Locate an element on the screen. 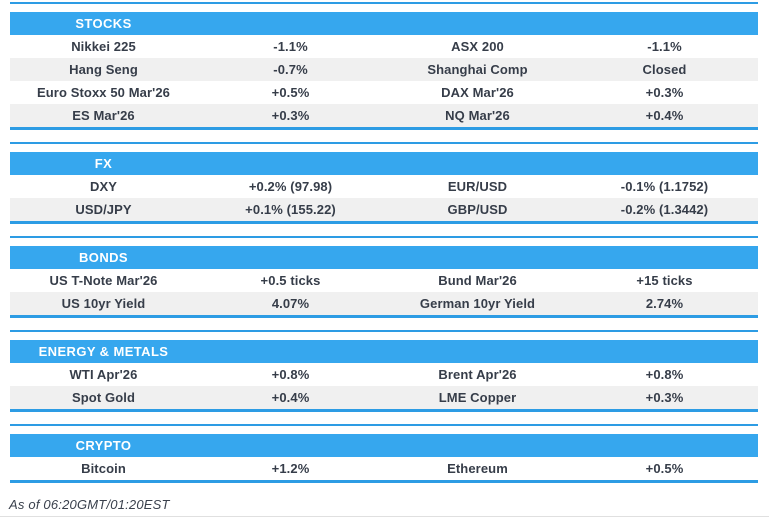 The height and width of the screenshot is (528, 769). instrument-change: 2.74% is located at coordinates (664, 303).